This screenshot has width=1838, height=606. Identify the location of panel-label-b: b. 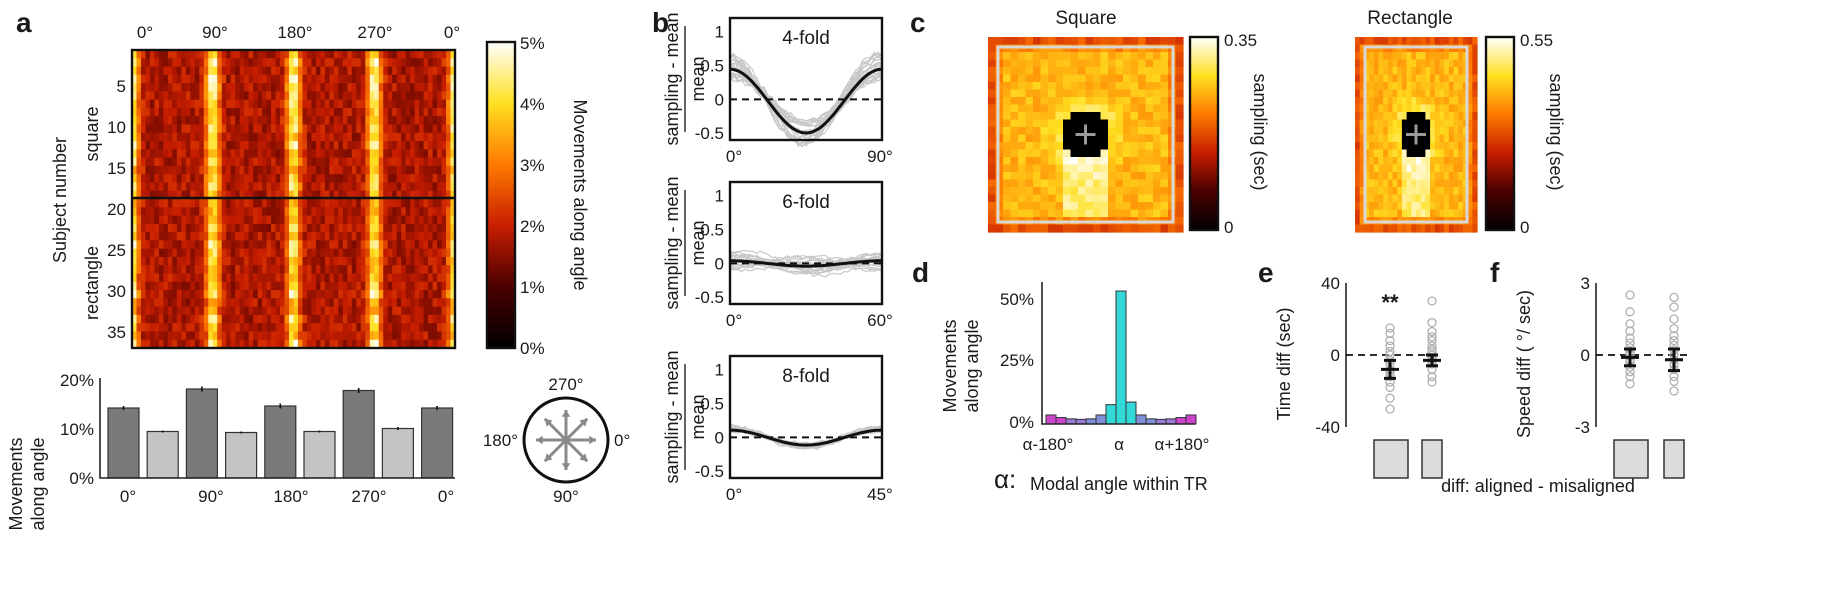
(660, 22).